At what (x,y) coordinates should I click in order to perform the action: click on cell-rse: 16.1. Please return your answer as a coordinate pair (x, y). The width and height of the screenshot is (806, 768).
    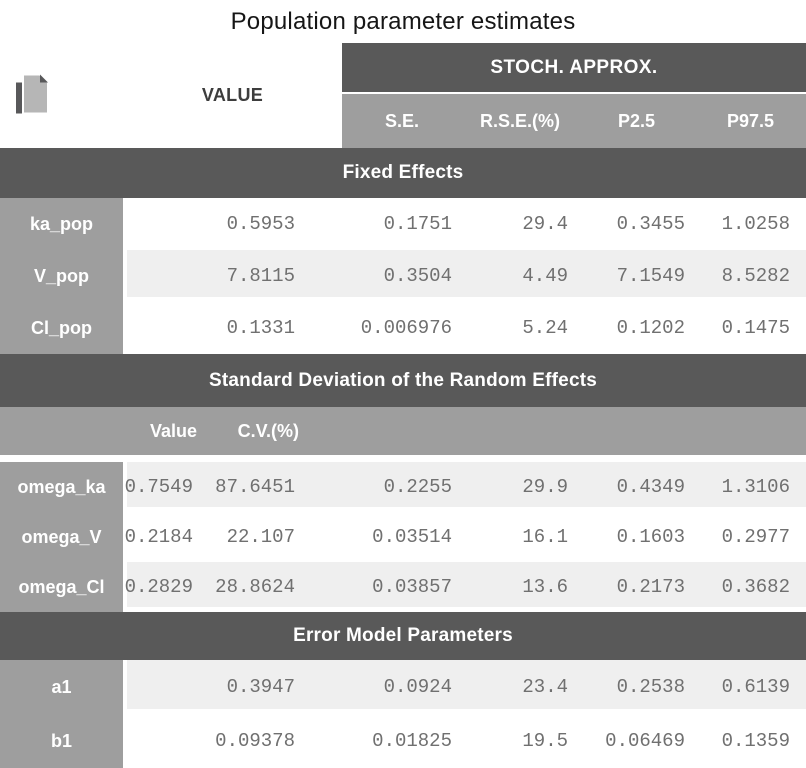
    Looking at the image, I should click on (520, 537).